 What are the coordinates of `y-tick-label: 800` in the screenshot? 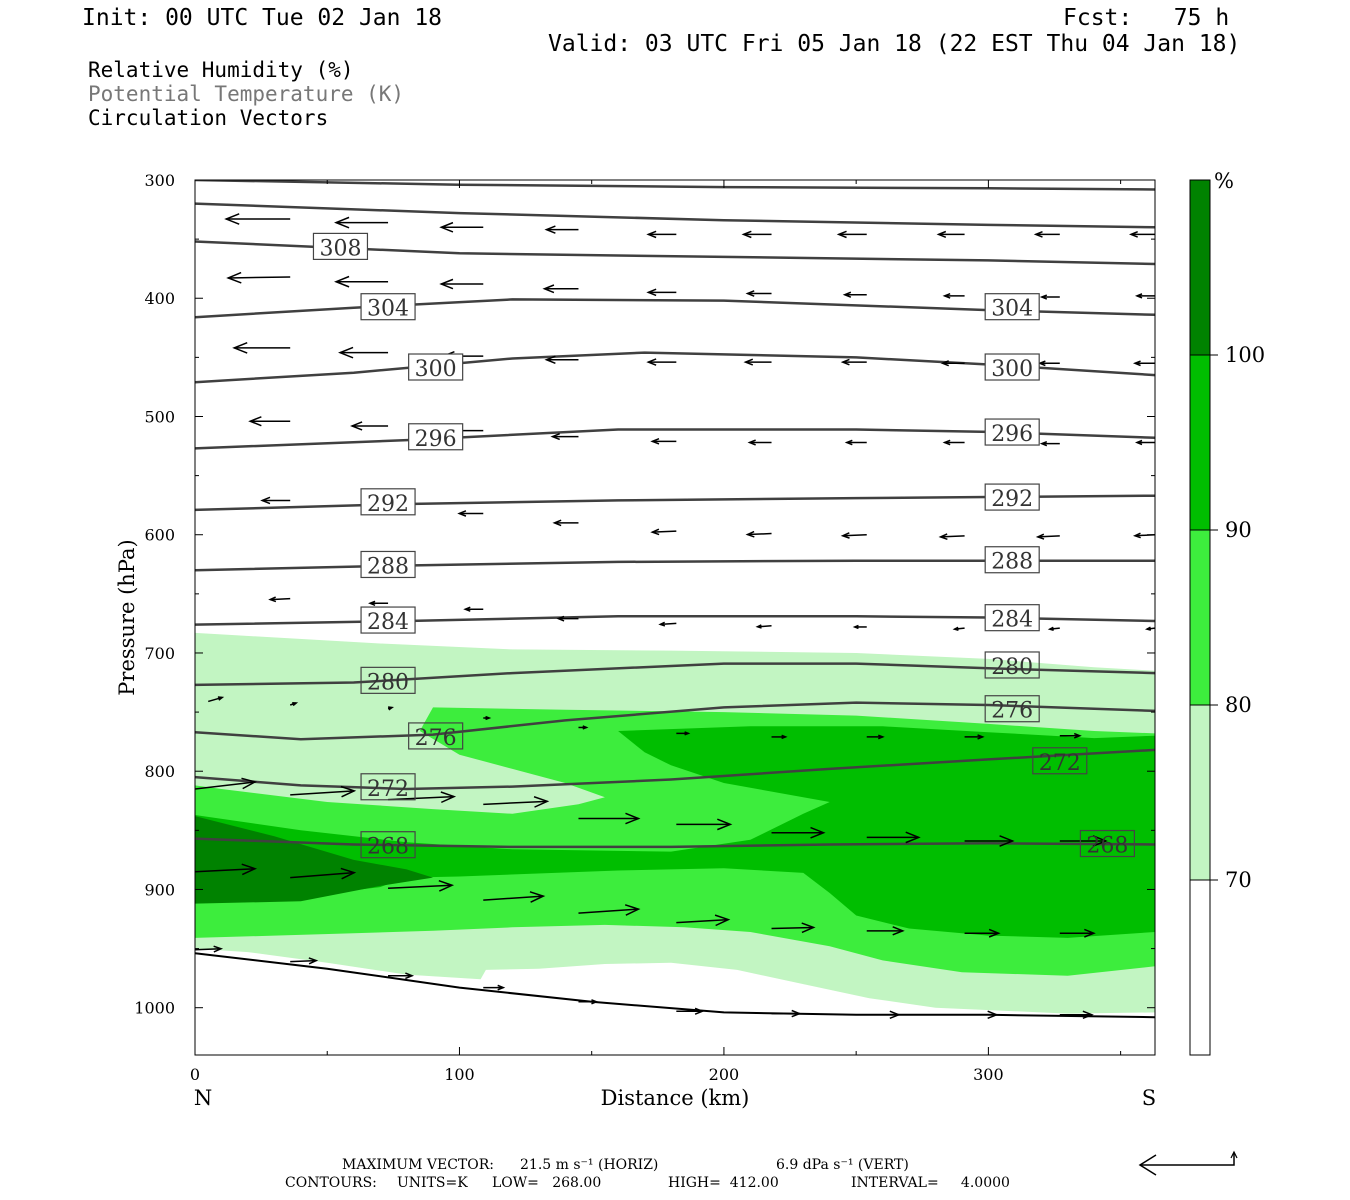 It's located at (159, 771).